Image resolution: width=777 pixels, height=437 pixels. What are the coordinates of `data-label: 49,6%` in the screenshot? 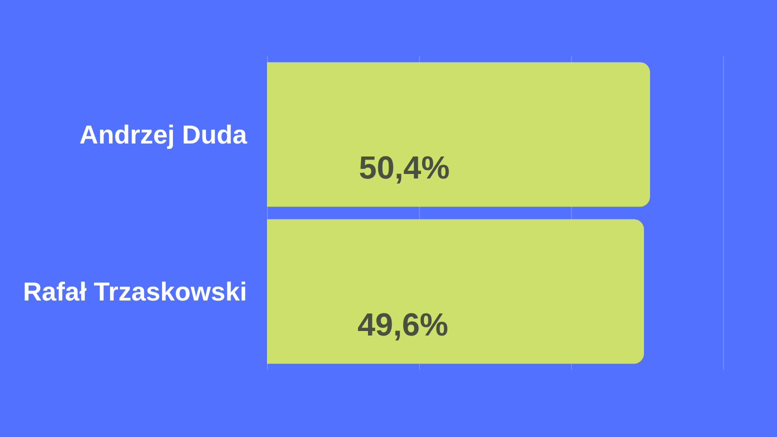 It's located at (402, 324).